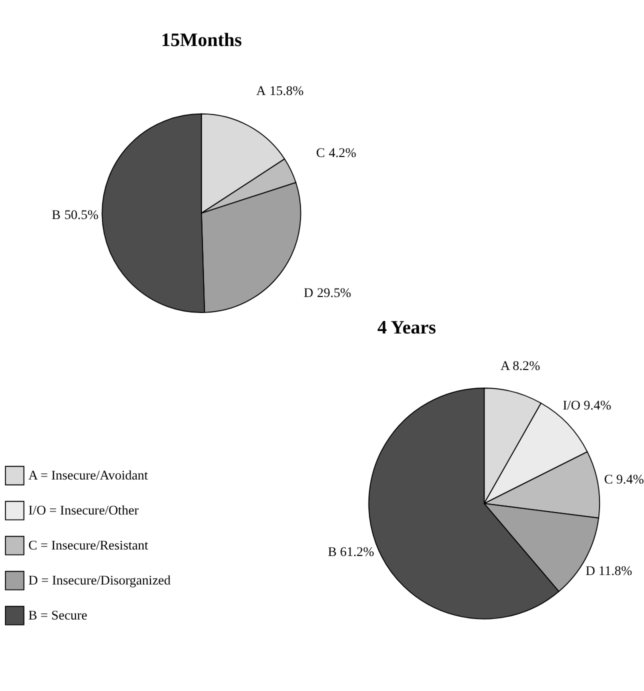 This screenshot has width=644, height=691. I want to click on data-label: 29.5%, so click(334, 292).